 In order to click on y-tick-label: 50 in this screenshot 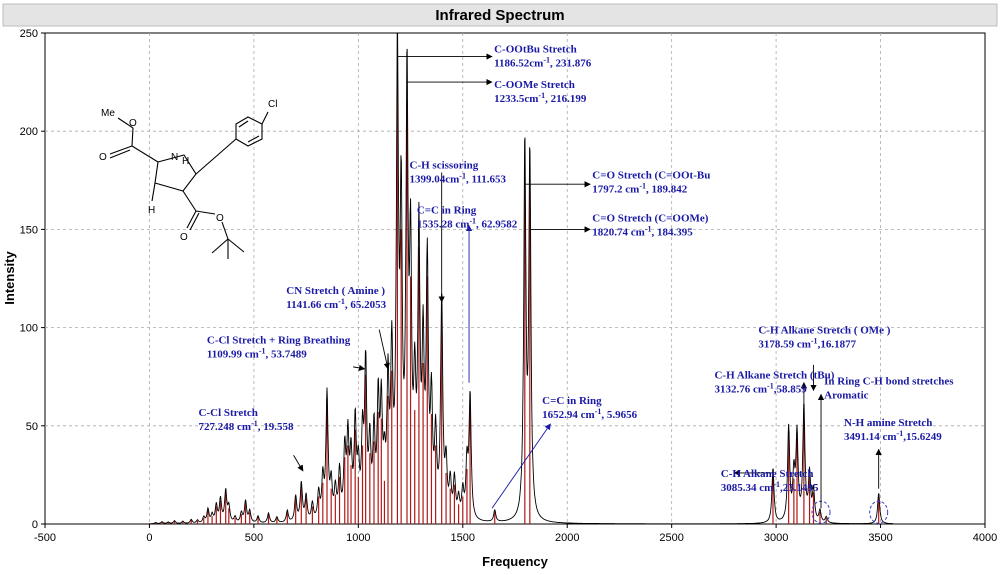, I will do `click(32, 427)`.